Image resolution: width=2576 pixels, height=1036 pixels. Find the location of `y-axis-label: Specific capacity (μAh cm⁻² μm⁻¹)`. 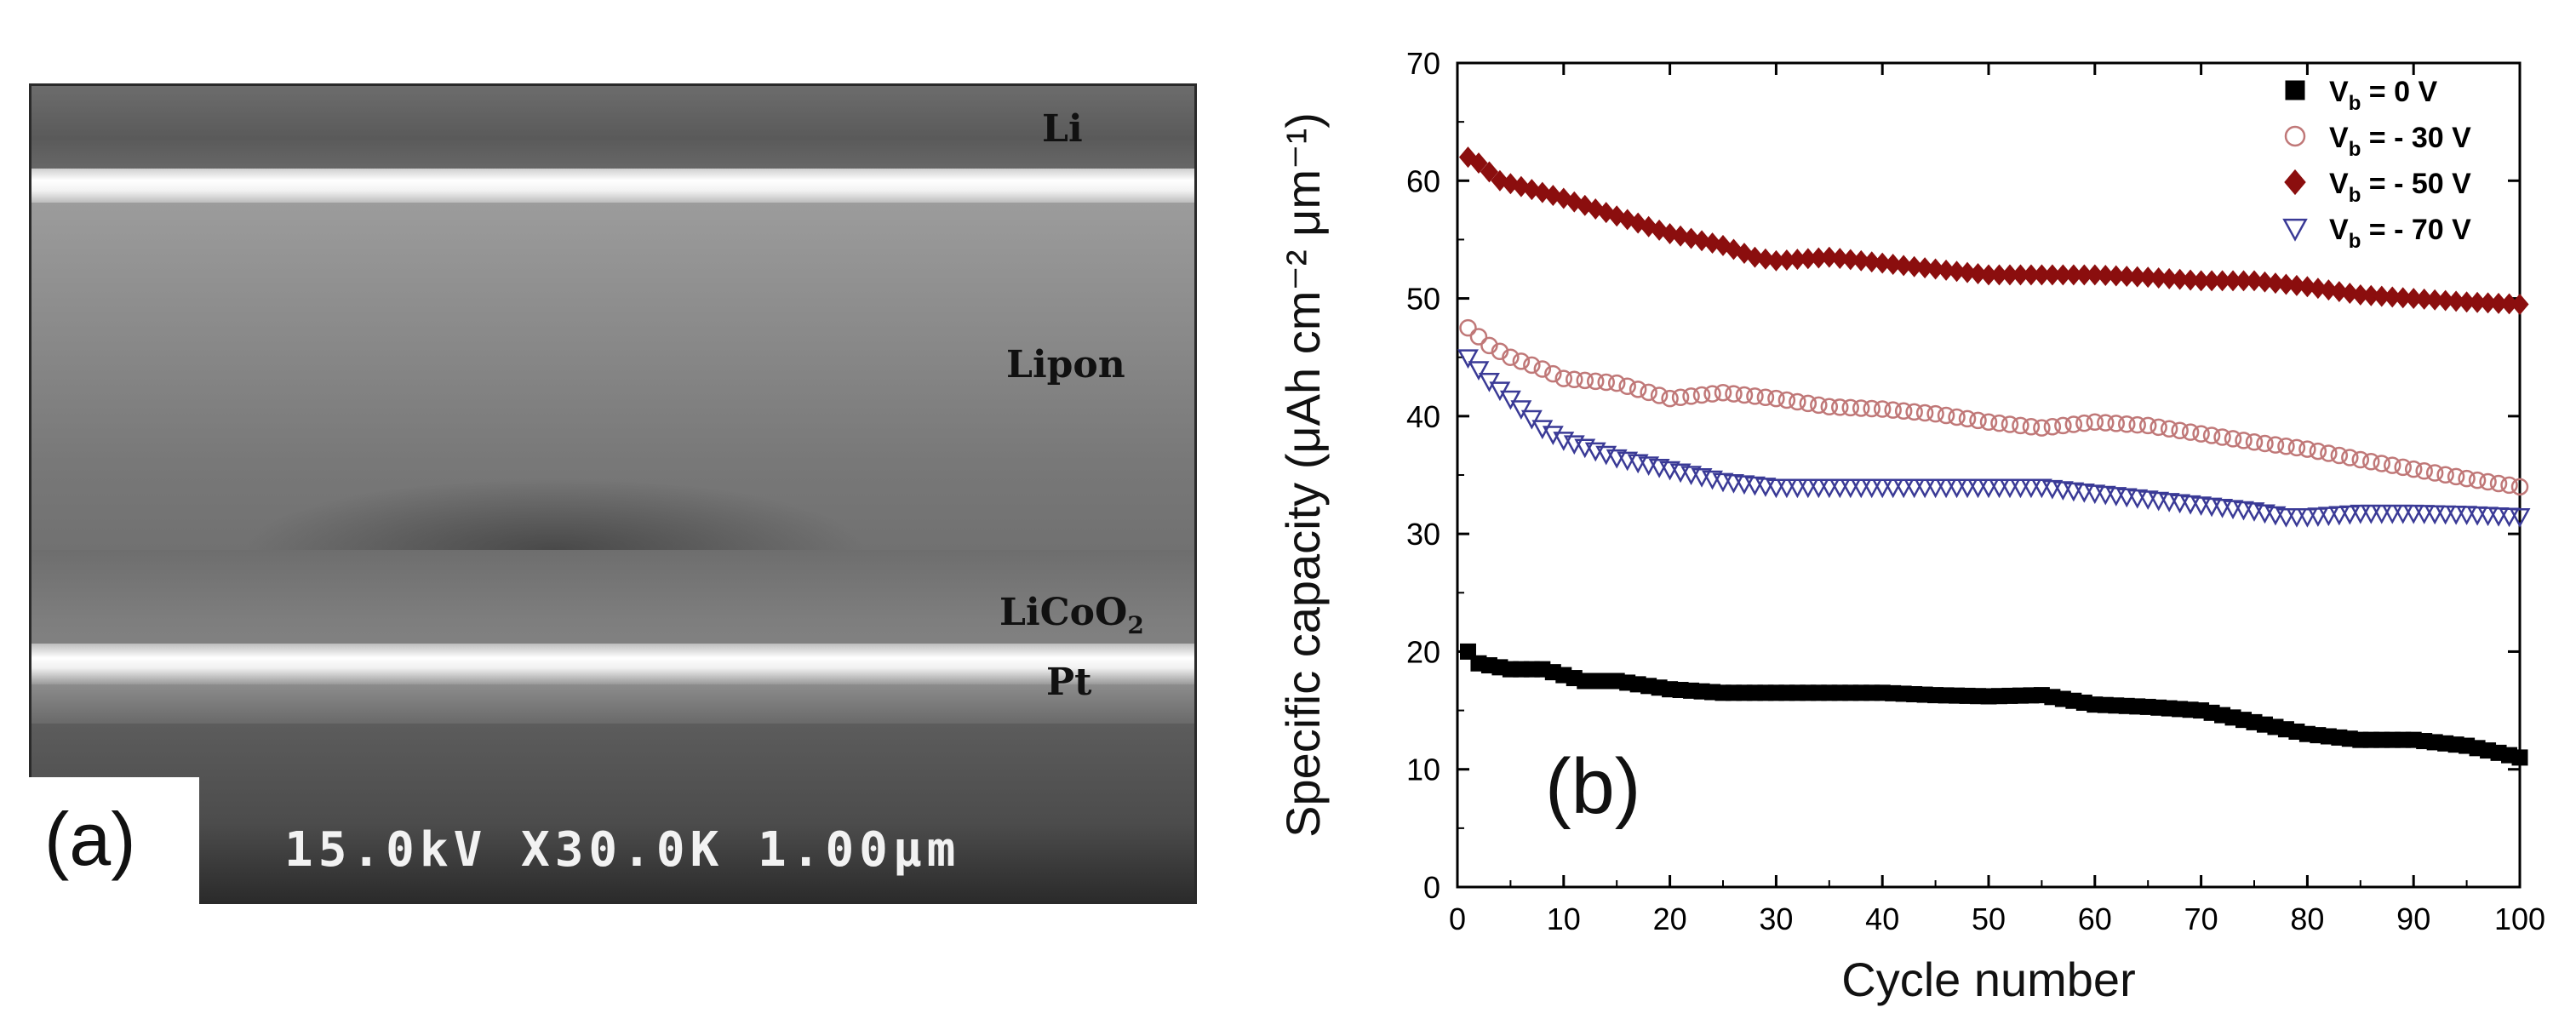

y-axis-label: Specific capacity (μAh cm⁻² μm⁻¹) is located at coordinates (1303, 475).